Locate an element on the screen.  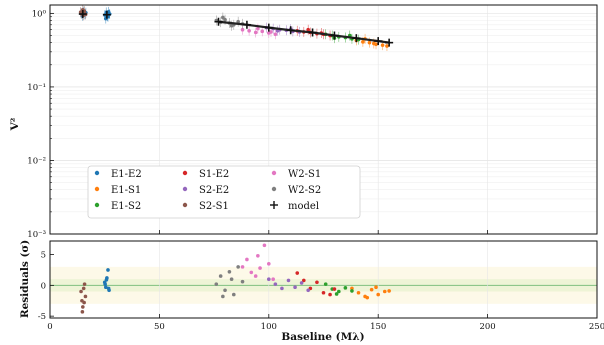
legend-label: S2-S1 is located at coordinates (214, 206).